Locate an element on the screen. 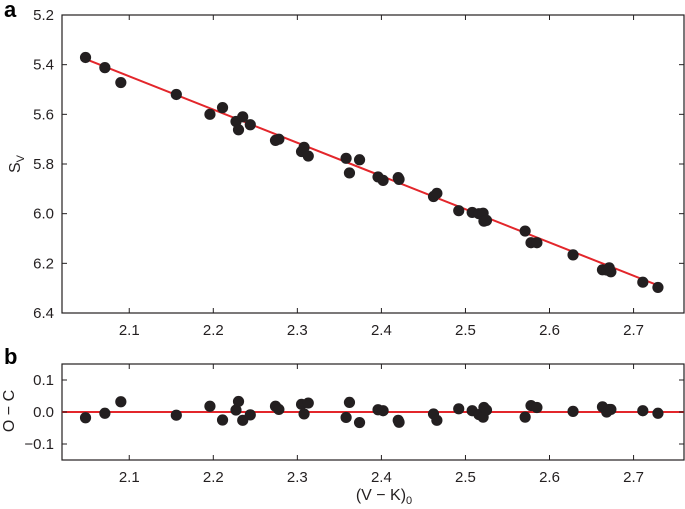 This screenshot has width=685, height=509. panel-b-x-tick-label: 2.1 is located at coordinates (129, 477).